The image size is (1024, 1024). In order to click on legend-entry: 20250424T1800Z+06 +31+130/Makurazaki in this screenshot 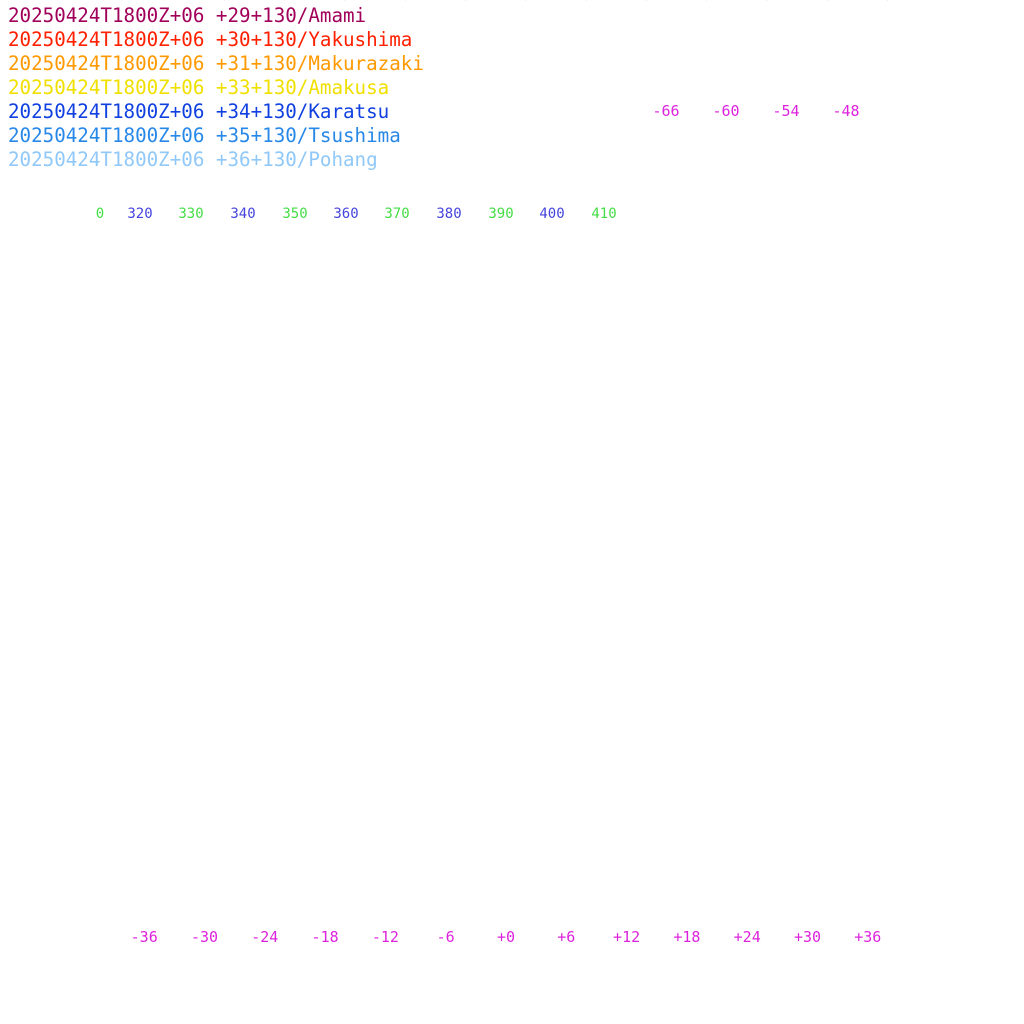, I will do `click(216, 63)`.